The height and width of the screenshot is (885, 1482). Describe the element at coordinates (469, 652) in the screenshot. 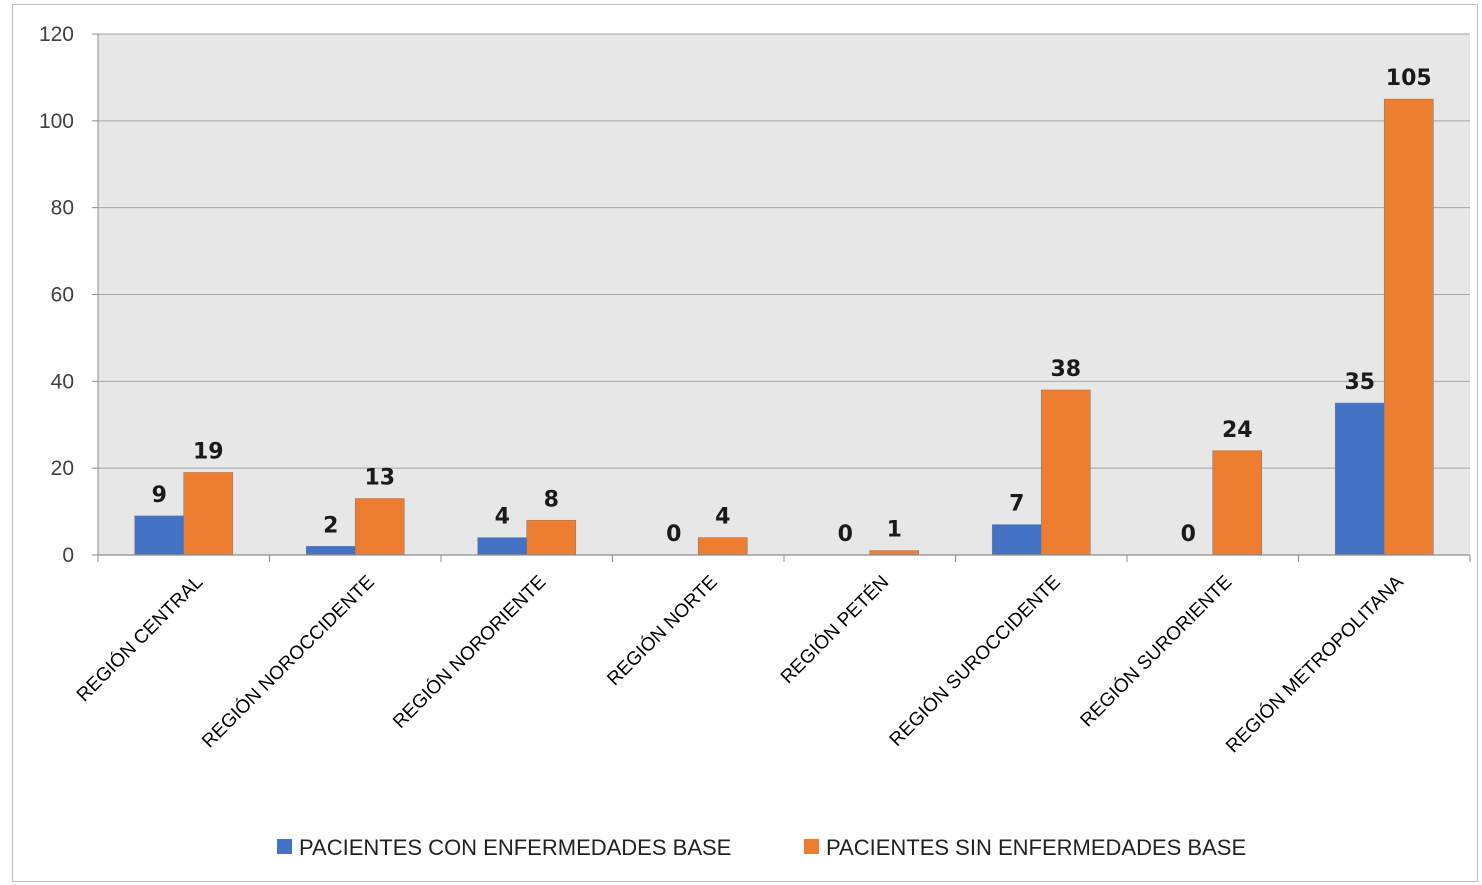

I see `category-label: REGIÓN NORORIENTE` at that location.